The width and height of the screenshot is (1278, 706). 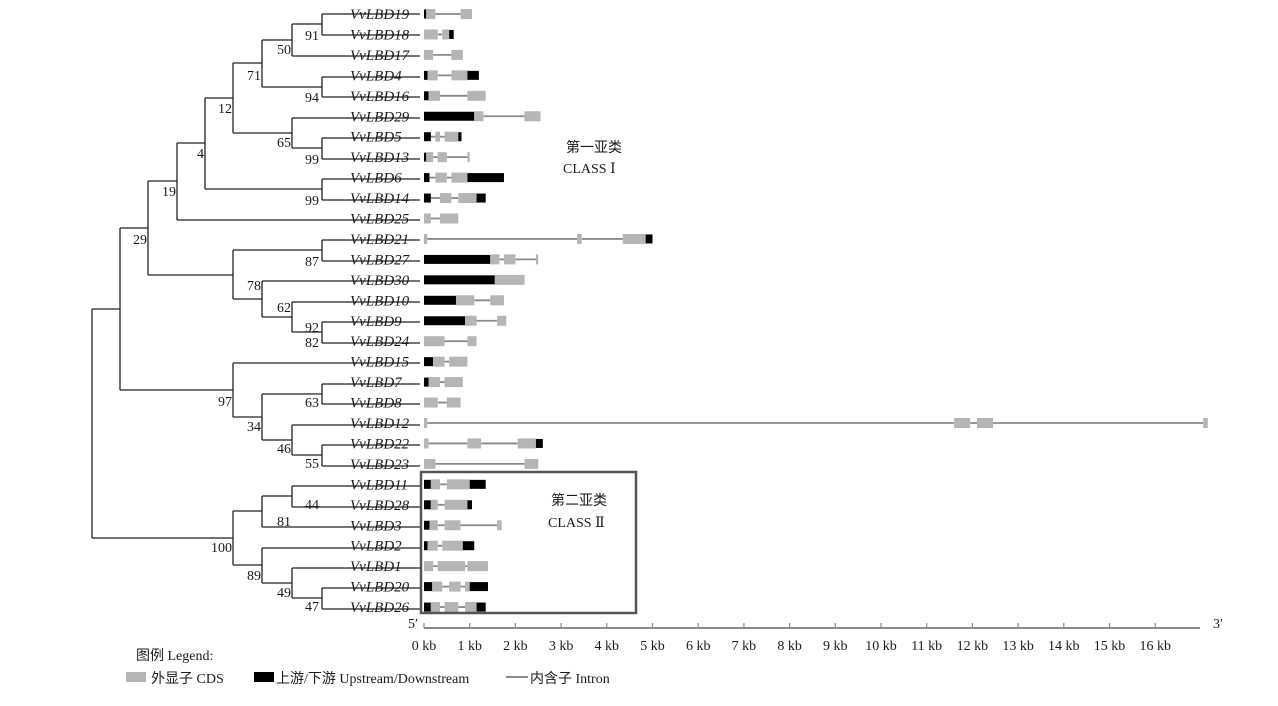 What do you see at coordinates (835, 646) in the screenshot?
I see `axis-tick-label: 9 kb` at bounding box center [835, 646].